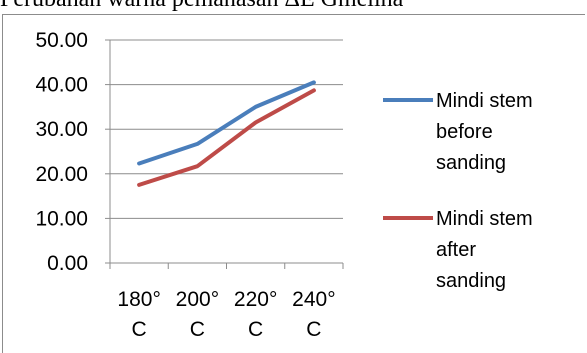 Image resolution: width=587 pixels, height=353 pixels. What do you see at coordinates (61, 40) in the screenshot?
I see `y-tick-label: 50.00` at bounding box center [61, 40].